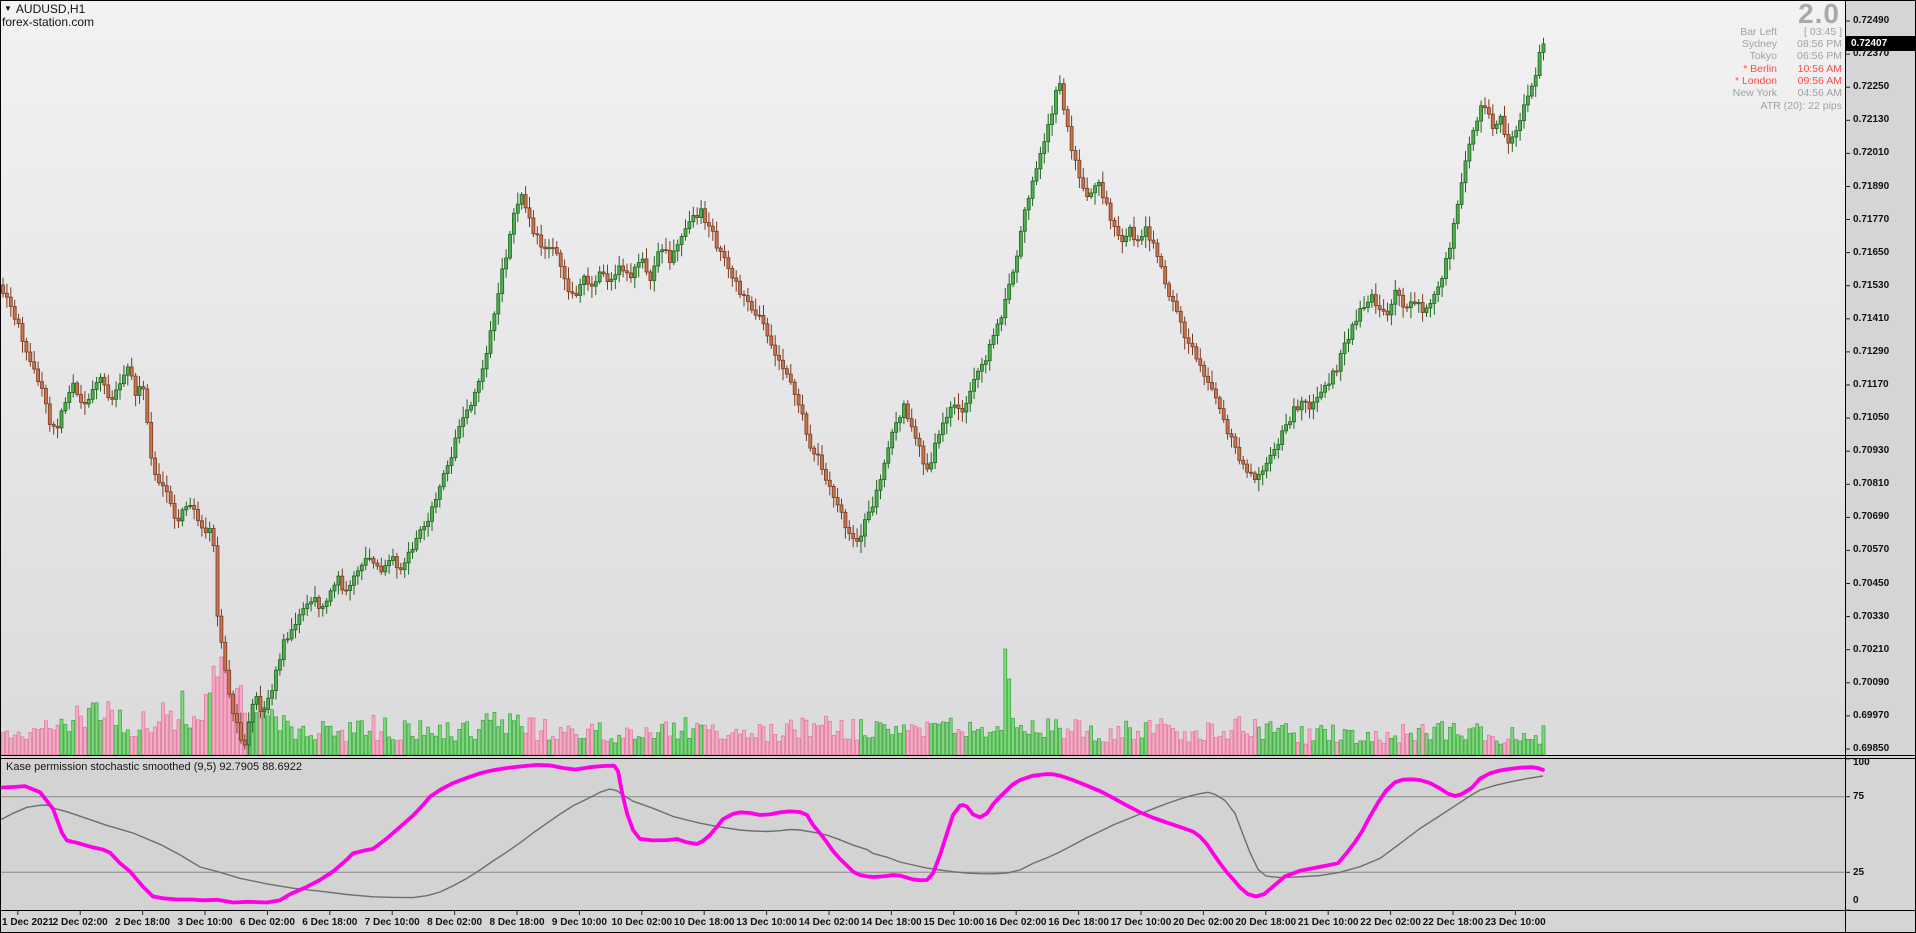 The width and height of the screenshot is (1916, 933). What do you see at coordinates (579, 922) in the screenshot?
I see `time-axis-label: 9 Dec 10:00` at bounding box center [579, 922].